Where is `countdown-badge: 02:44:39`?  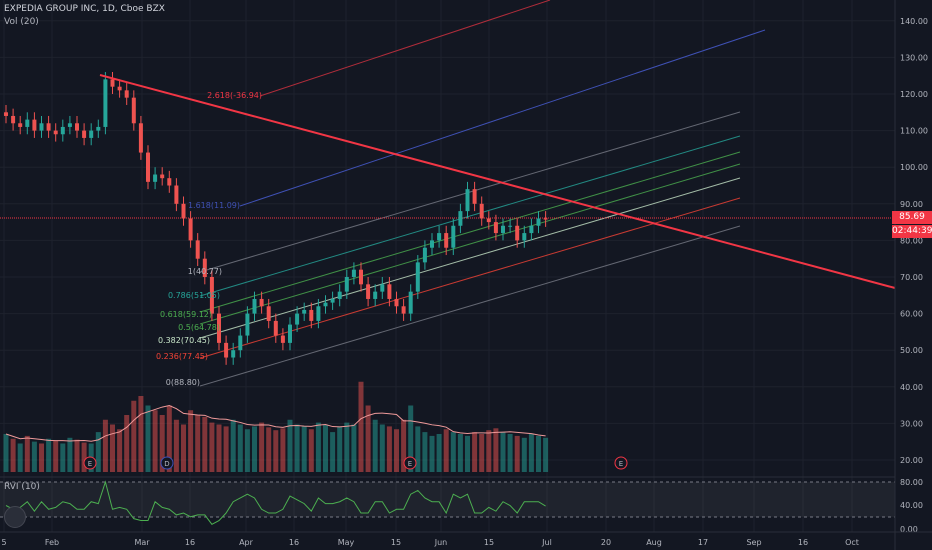 countdown-badge: 02:44:39 is located at coordinates (912, 231).